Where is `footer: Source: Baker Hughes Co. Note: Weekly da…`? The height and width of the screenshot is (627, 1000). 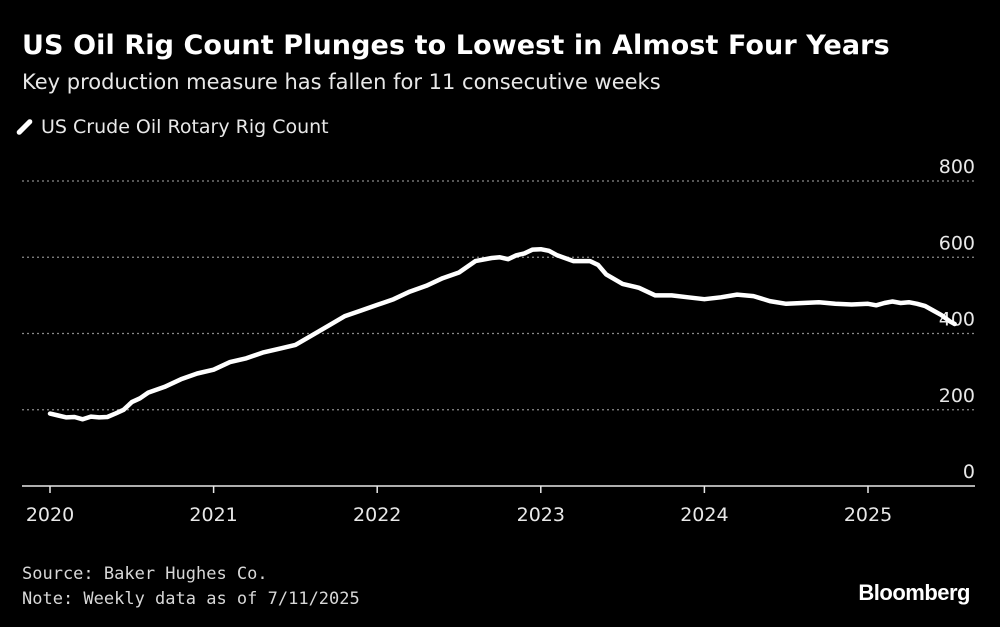 footer: Source: Baker Hughes Co. Note: Weekly da… is located at coordinates (191, 587).